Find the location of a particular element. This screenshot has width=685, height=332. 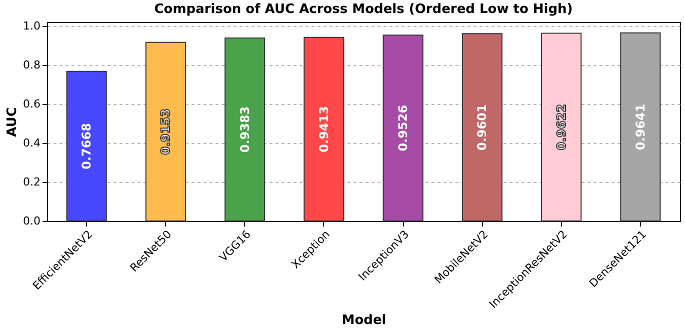

data-label: 0.9413 is located at coordinates (323, 129).